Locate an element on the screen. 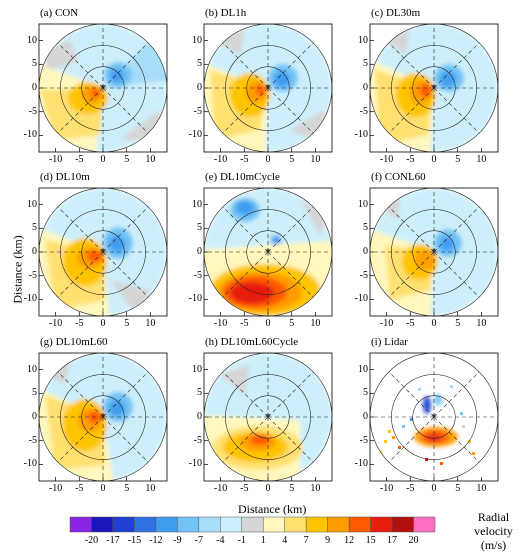 The image size is (521, 552). panel-title-g: (g) DL10mL60 is located at coordinates (74, 342).